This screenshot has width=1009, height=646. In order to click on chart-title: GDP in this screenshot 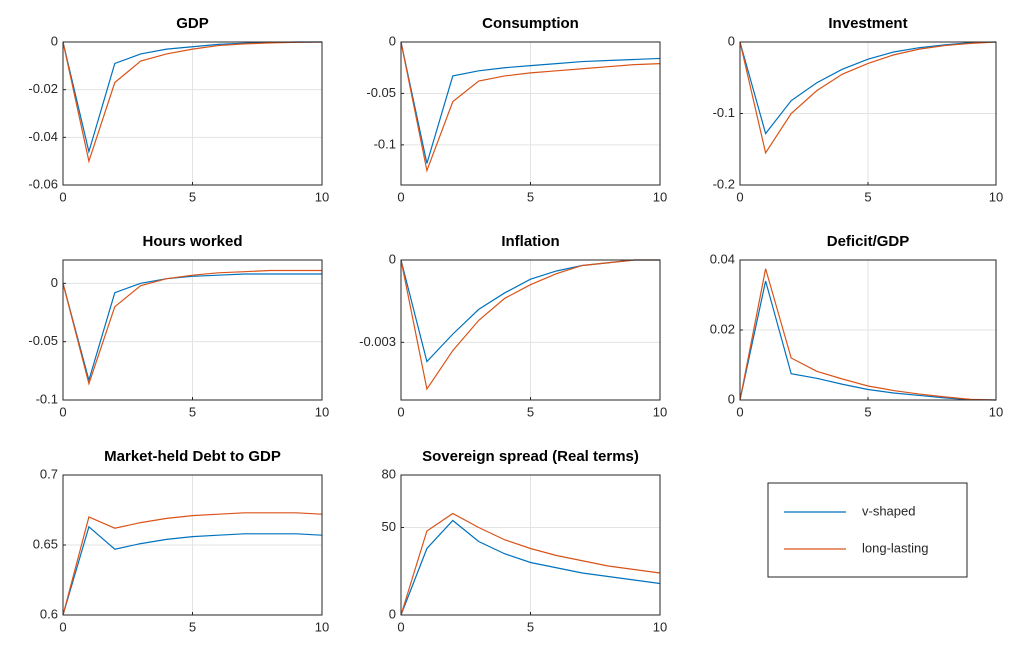, I will do `click(192, 23)`.